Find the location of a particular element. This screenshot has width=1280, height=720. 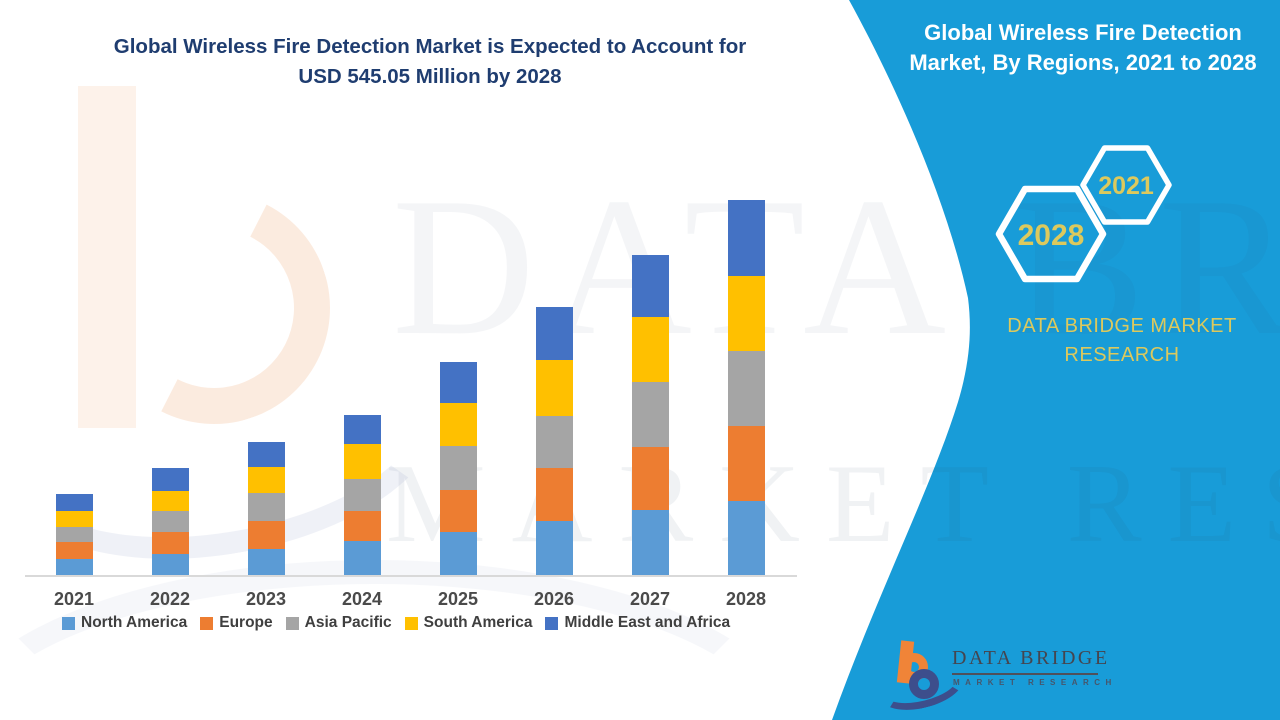

bar-segment-europe-2028 is located at coordinates (746, 464).